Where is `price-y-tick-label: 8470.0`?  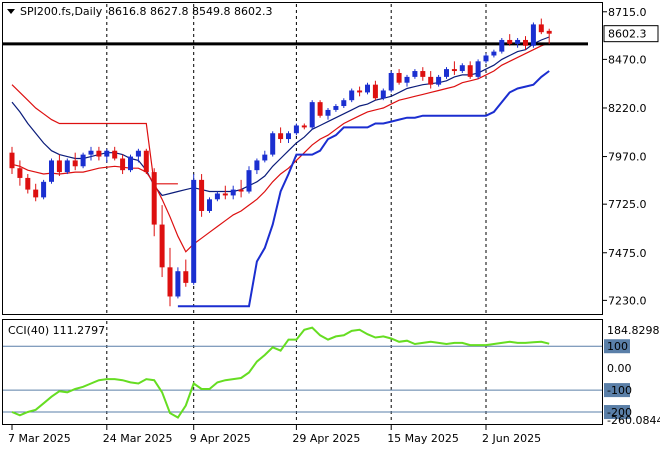
price-y-tick-label: 8470.0 is located at coordinates (627, 59).